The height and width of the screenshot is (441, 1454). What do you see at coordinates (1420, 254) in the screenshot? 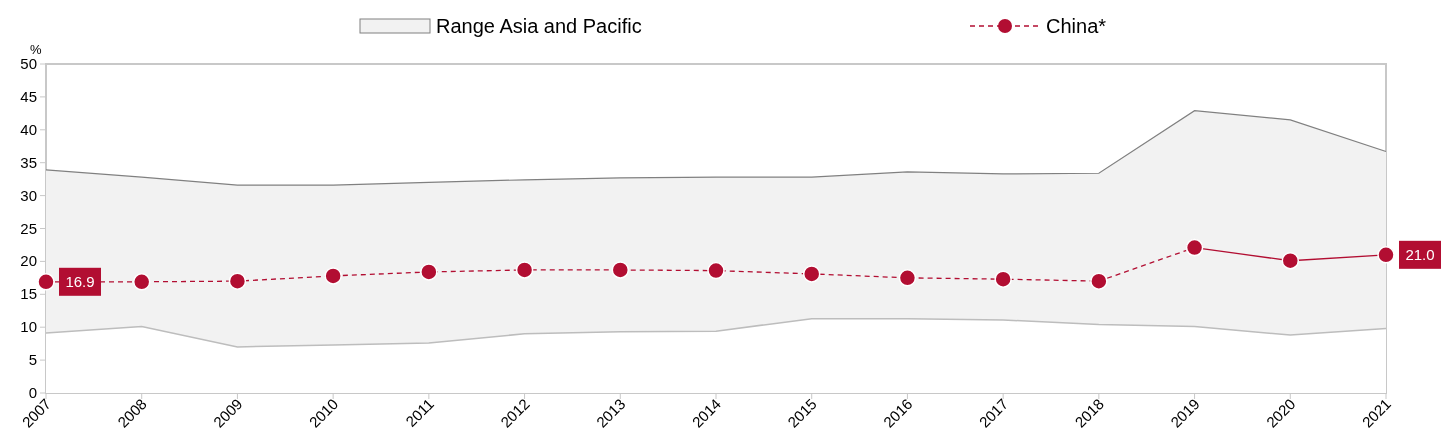
I see `data-label: 21.0` at bounding box center [1420, 254].